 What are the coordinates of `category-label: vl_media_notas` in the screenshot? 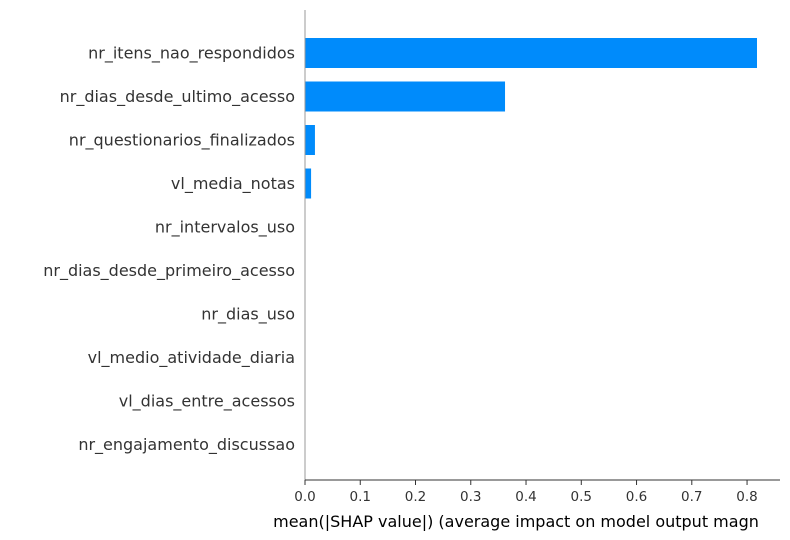 It's located at (233, 184).